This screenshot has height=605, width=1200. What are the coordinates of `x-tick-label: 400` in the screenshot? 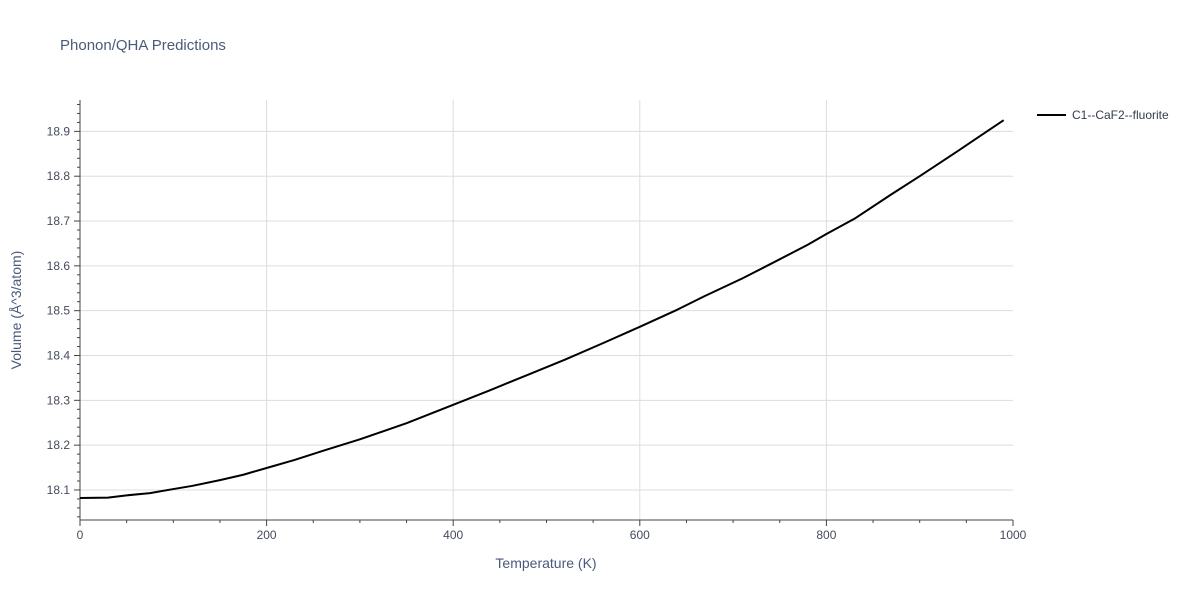 It's located at (453, 535).